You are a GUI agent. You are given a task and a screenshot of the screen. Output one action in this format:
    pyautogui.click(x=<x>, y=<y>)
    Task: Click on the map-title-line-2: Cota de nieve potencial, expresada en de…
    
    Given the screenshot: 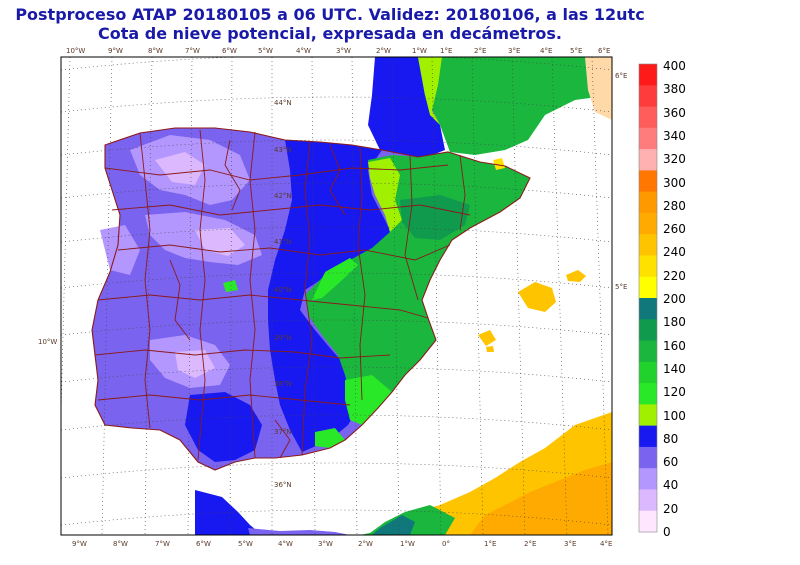 What is the action you would take?
    pyautogui.click(x=330, y=33)
    